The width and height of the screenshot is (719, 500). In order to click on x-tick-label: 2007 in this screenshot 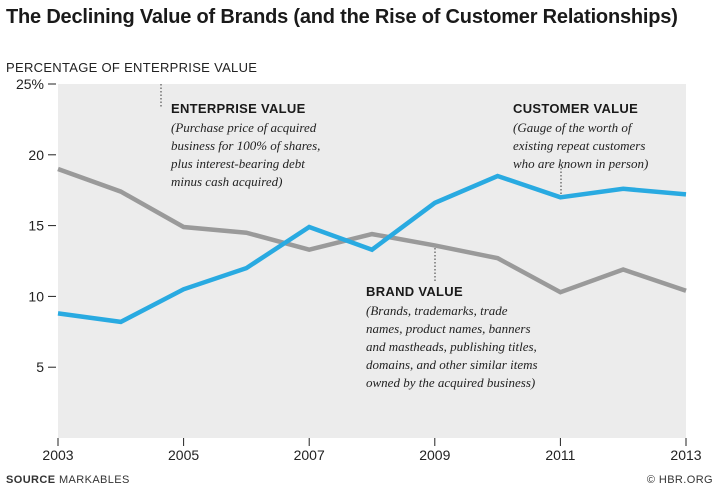, I will do `click(309, 455)`.